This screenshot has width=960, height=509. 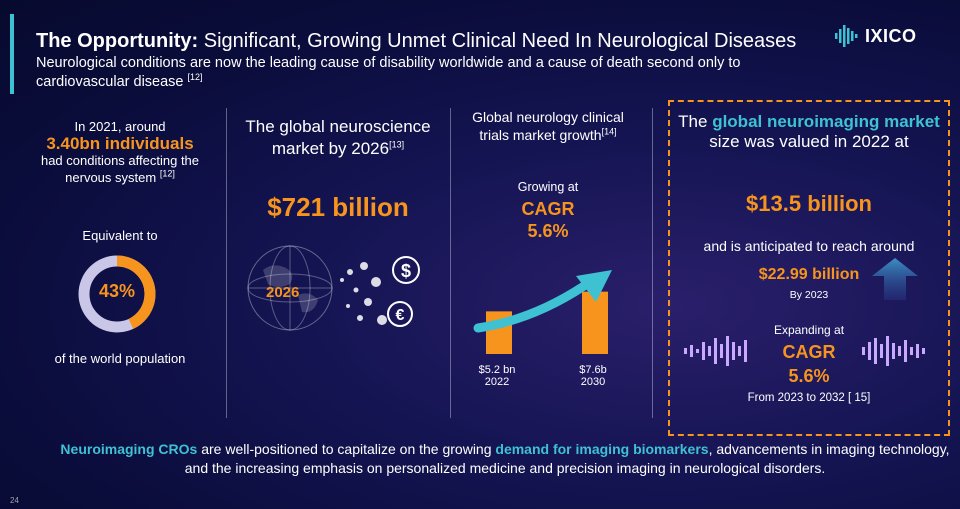 What do you see at coordinates (283, 292) in the screenshot?
I see `globe-year-label: 2026` at bounding box center [283, 292].